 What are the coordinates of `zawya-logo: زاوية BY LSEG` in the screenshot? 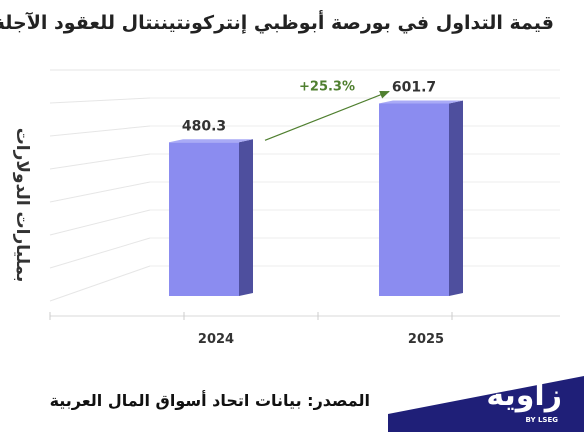 It's located at (486, 404).